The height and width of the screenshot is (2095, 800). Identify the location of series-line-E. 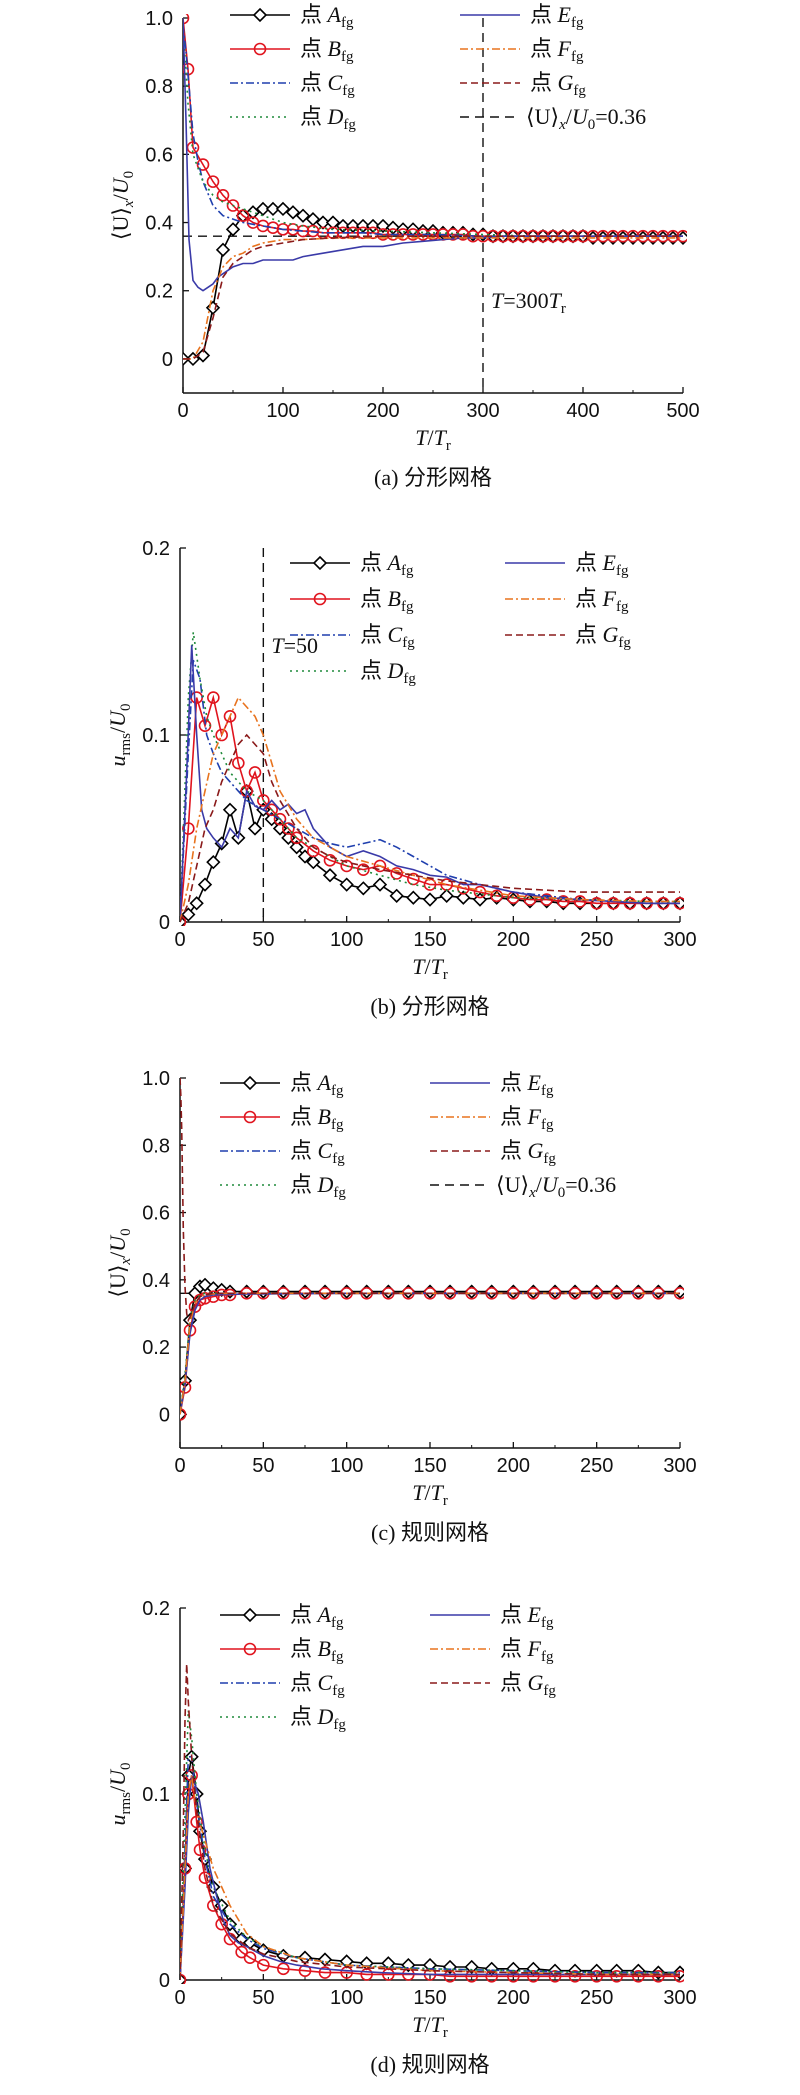
(430, 1878).